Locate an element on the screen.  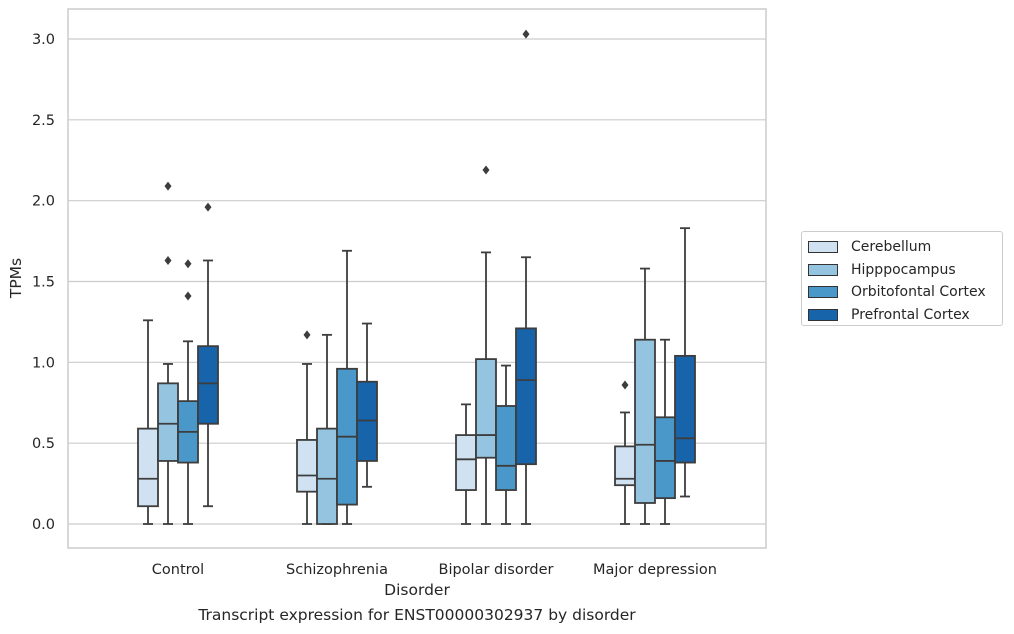
y-tick-label: 2.0 is located at coordinates (43, 202).